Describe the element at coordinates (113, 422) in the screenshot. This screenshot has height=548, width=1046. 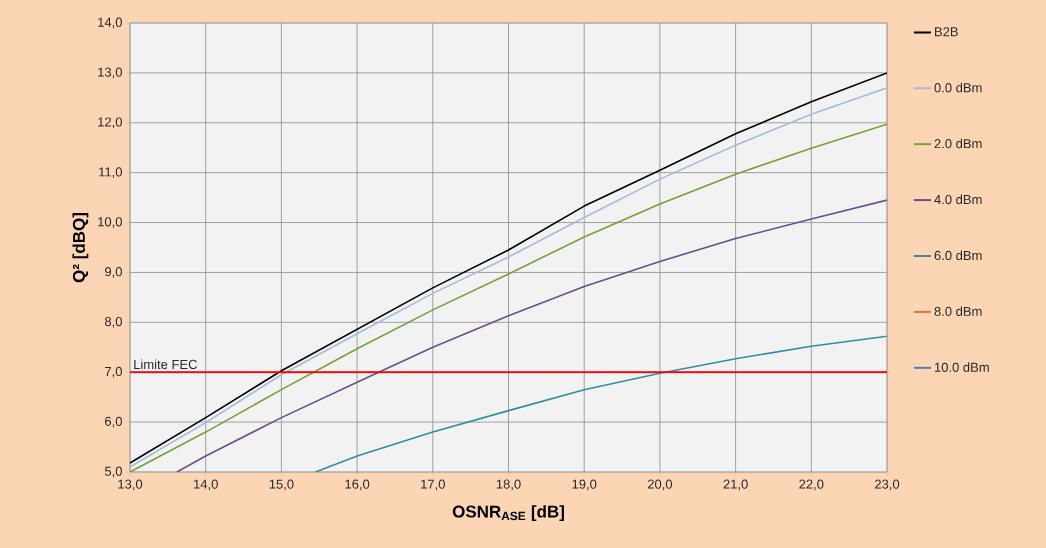
I see `y-tick-label: 6,0` at that location.